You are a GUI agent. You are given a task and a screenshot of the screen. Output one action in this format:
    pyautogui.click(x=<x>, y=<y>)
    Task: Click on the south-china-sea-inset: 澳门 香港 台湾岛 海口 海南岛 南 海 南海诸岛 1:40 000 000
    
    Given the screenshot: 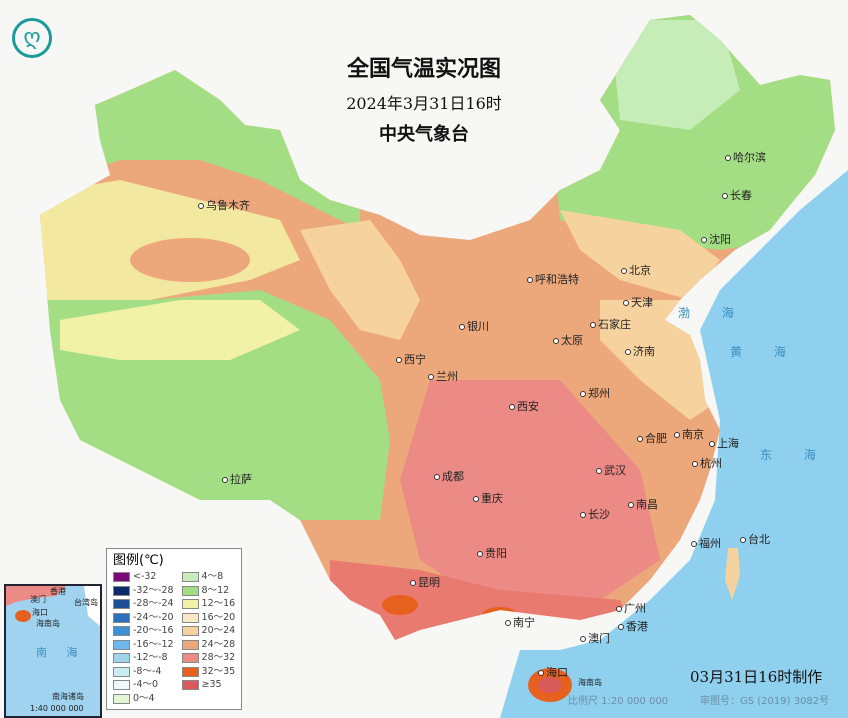 What is the action you would take?
    pyautogui.click(x=53, y=651)
    